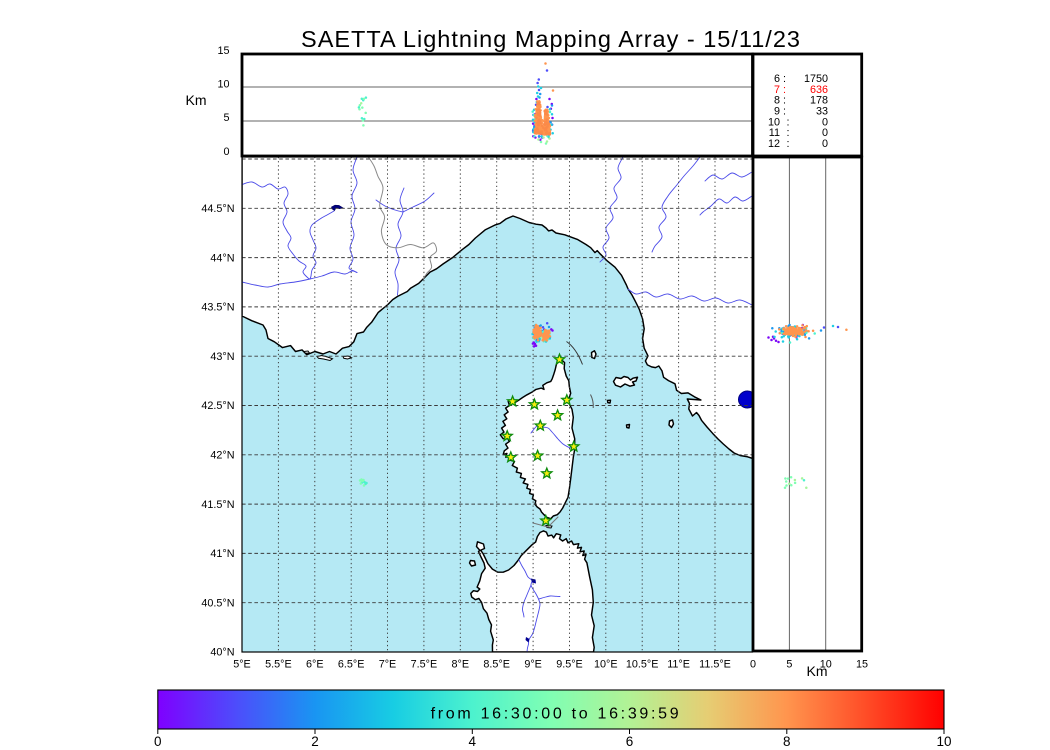  I want to click on svg-text: 9°E, so click(533, 665).